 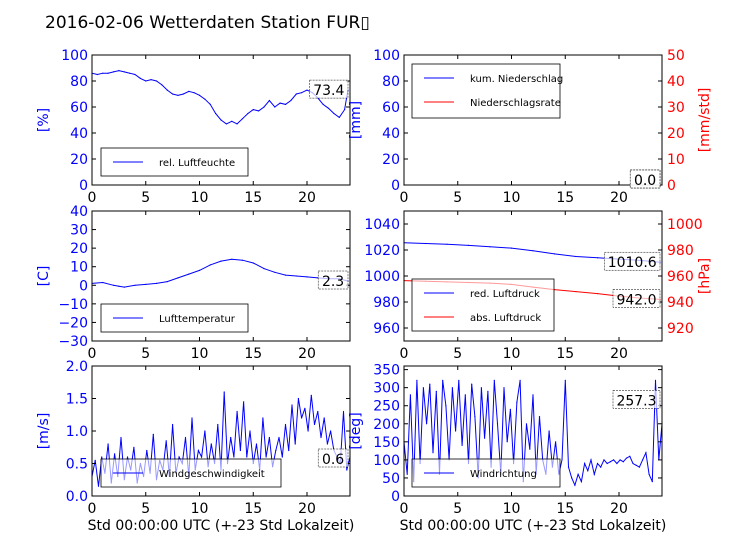 I want to click on y-tick-label: 10, so click(x=79, y=268).